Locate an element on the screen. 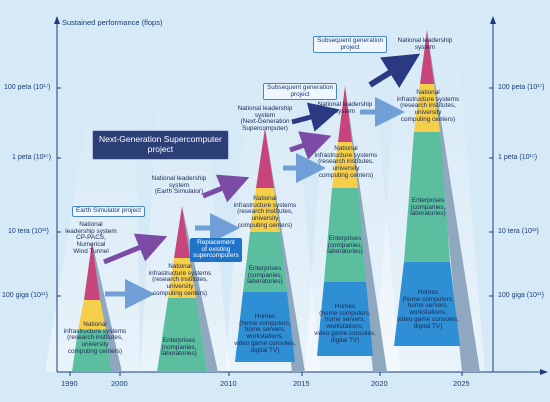 This screenshot has height=402, width=550. tick-right-100giga: 100 giga (10¹¹) is located at coordinates (521, 295).